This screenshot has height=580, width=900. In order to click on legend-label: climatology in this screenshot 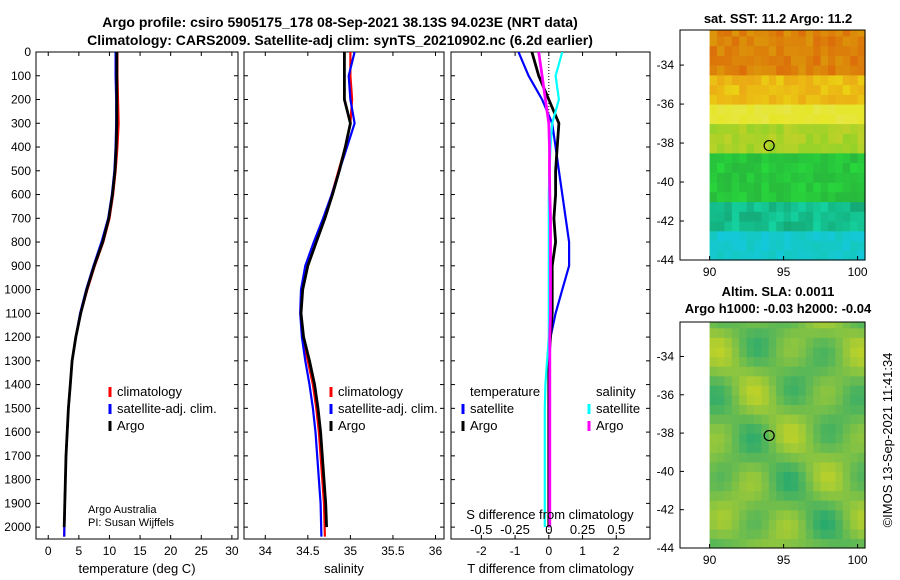, I will do `click(371, 391)`.